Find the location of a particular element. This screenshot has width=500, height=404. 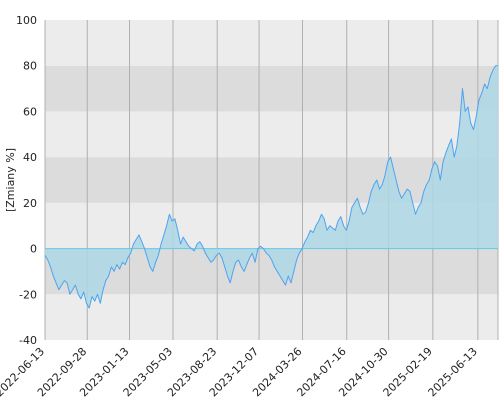

y-tick-label: -20 is located at coordinates (28, 294).